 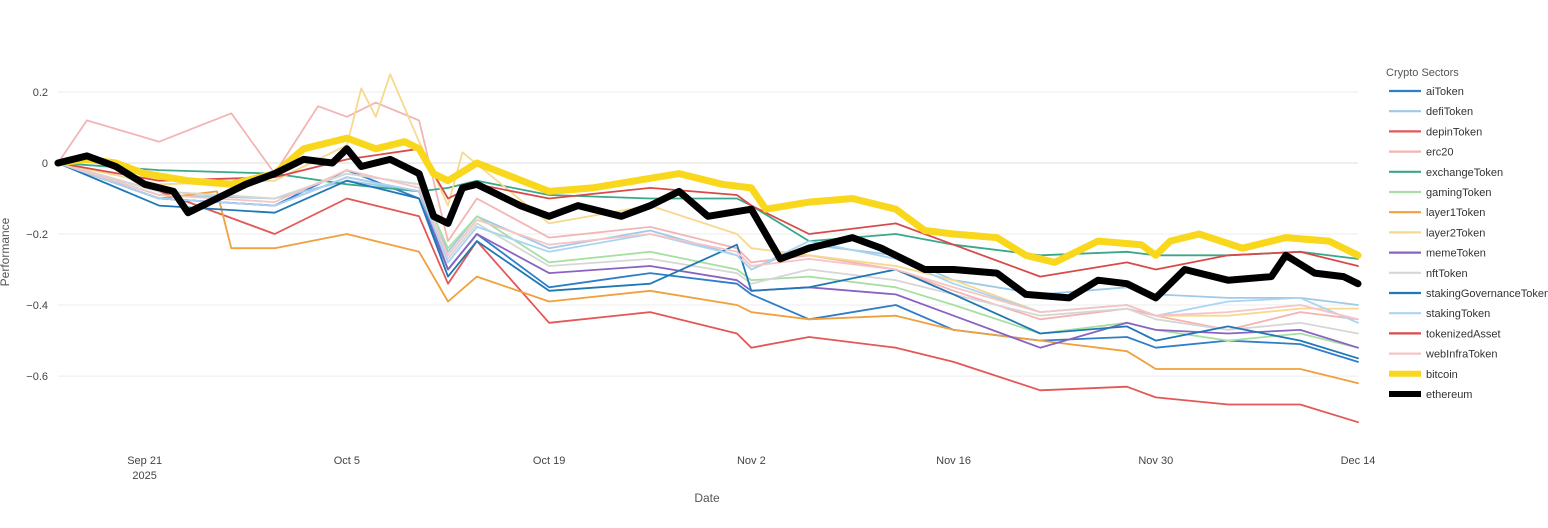 I want to click on legend-item-webInfraToken: webInfraToken, so click(x=1443, y=355).